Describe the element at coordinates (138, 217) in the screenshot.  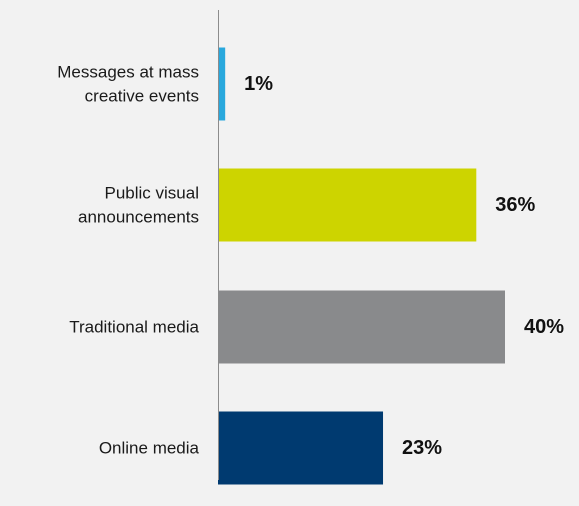
I see `category-label-1-line-1: announcements` at that location.